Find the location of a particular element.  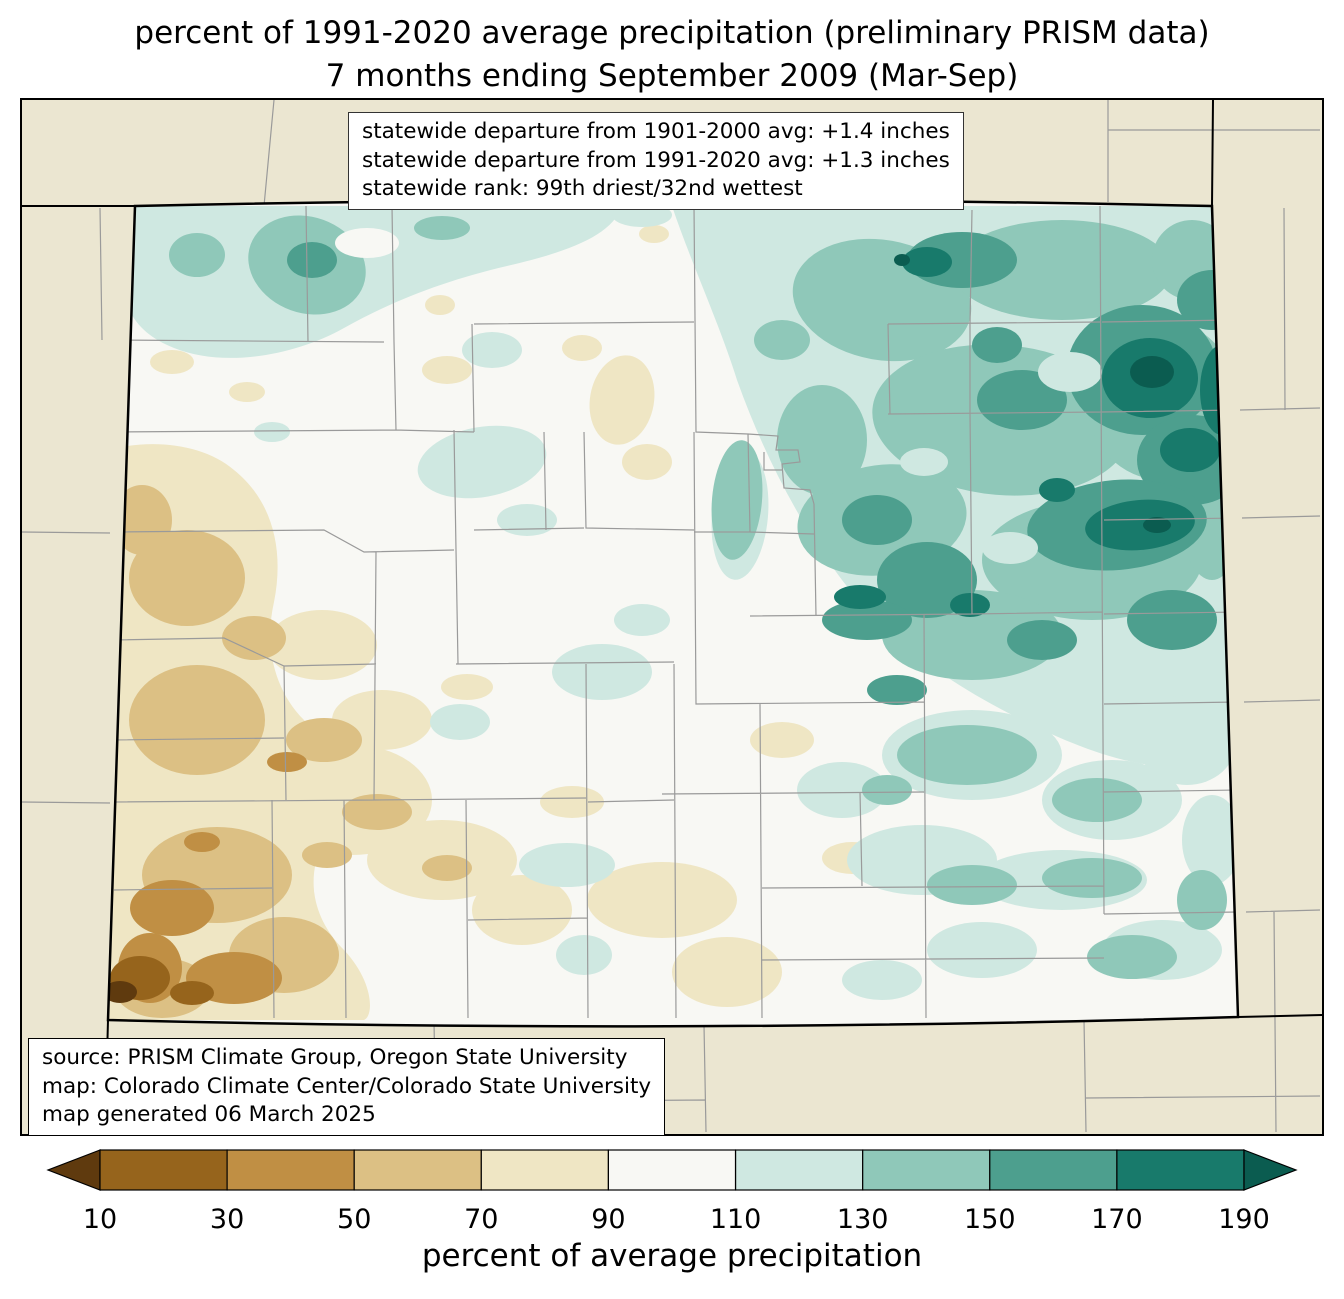

stats-line-3: statewide rank: 99th driest/32nd wettest is located at coordinates (582, 189).